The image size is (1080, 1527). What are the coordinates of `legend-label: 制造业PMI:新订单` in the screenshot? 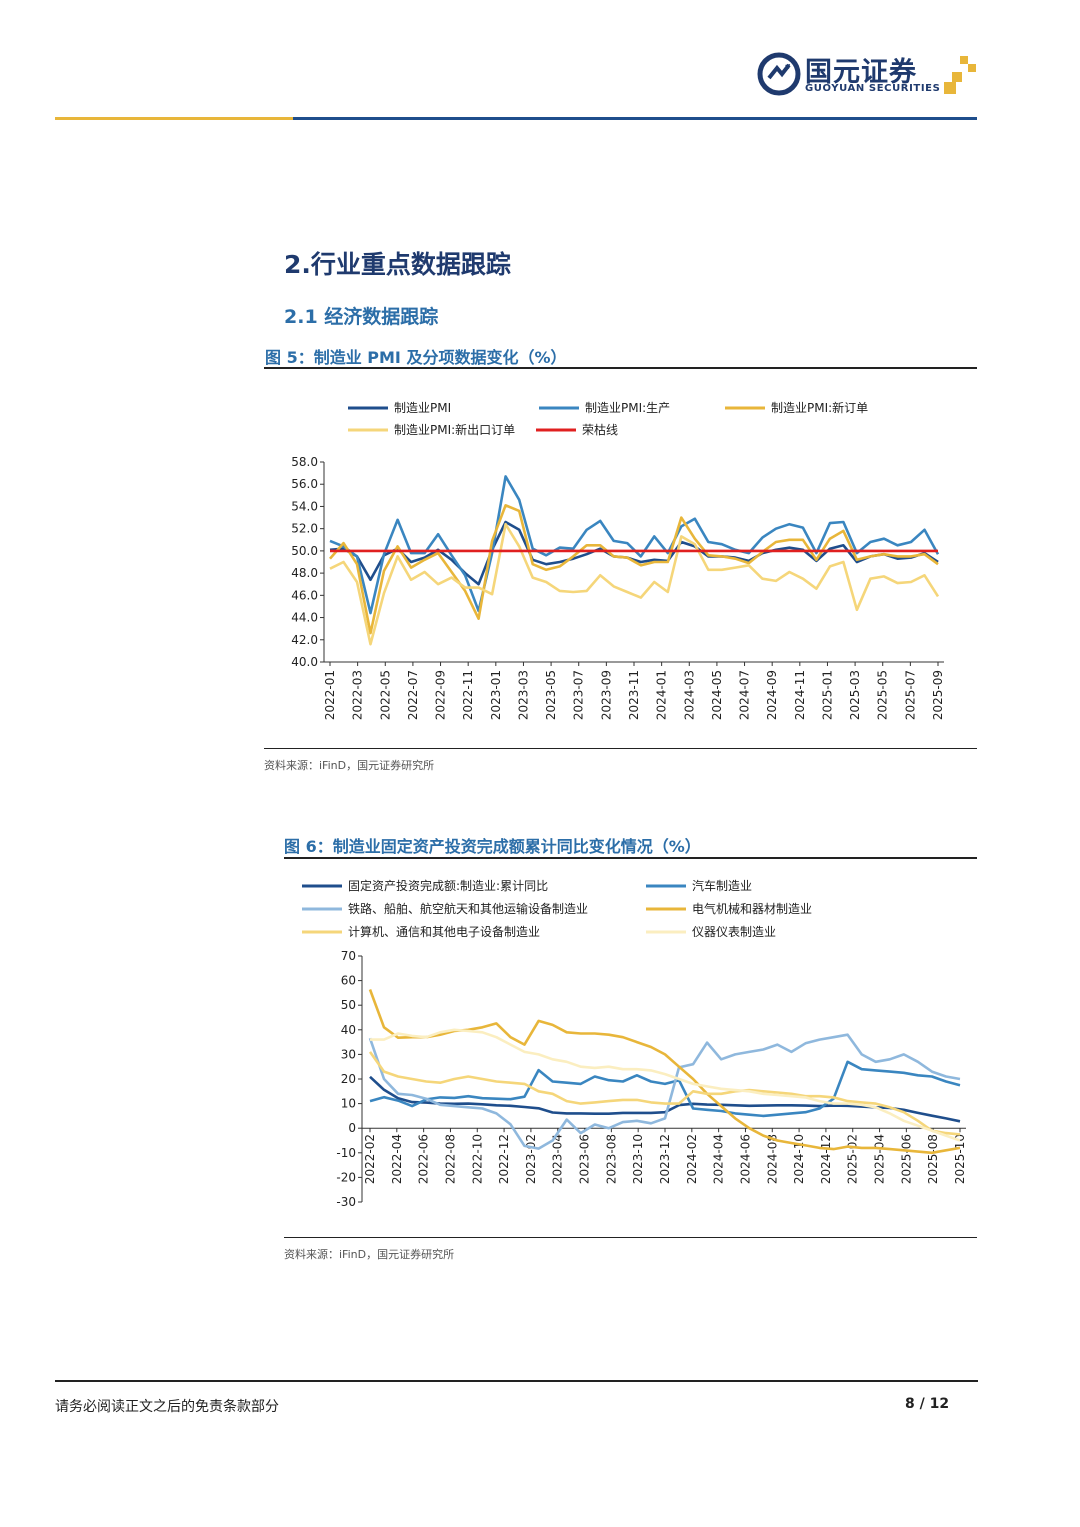 It's located at (819, 407).